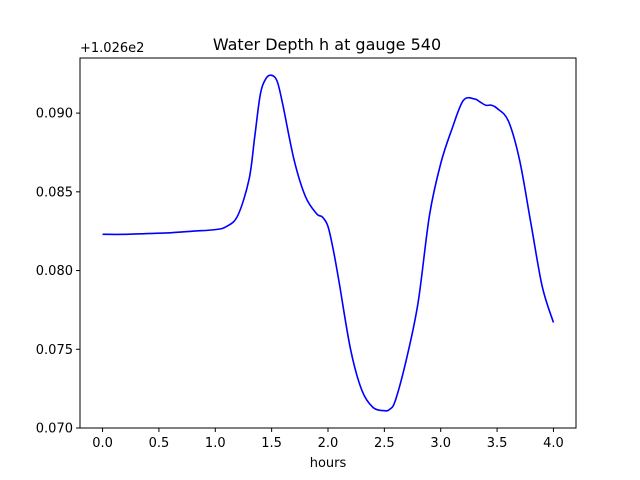 The width and height of the screenshot is (640, 480). What do you see at coordinates (328, 443) in the screenshot?
I see `x-tick-label: 2.0` at bounding box center [328, 443].